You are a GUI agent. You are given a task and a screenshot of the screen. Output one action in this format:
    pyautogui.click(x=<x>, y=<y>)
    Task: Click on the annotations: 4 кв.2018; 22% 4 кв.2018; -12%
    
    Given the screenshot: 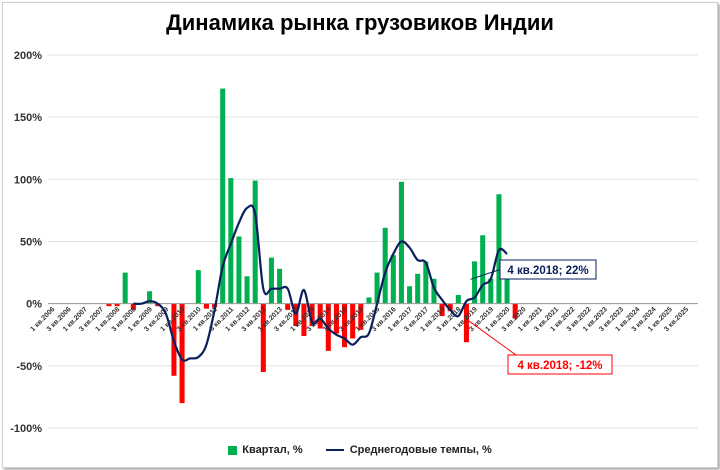 What is the action you would take?
    pyautogui.click(x=540, y=317)
    